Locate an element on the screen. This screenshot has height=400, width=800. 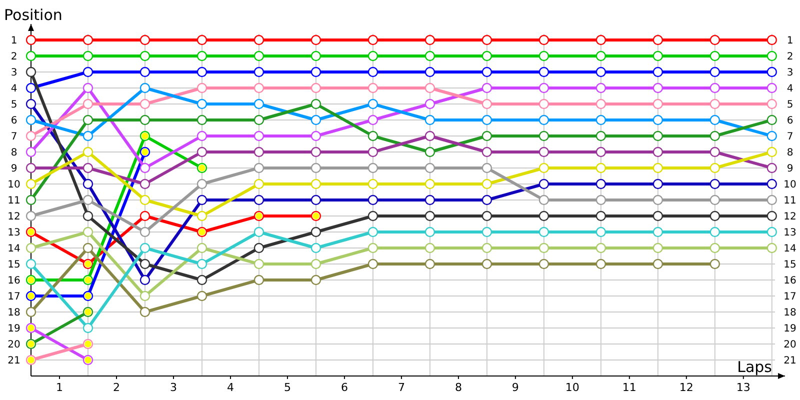
y2-tick-label: 10 is located at coordinates (790, 185).